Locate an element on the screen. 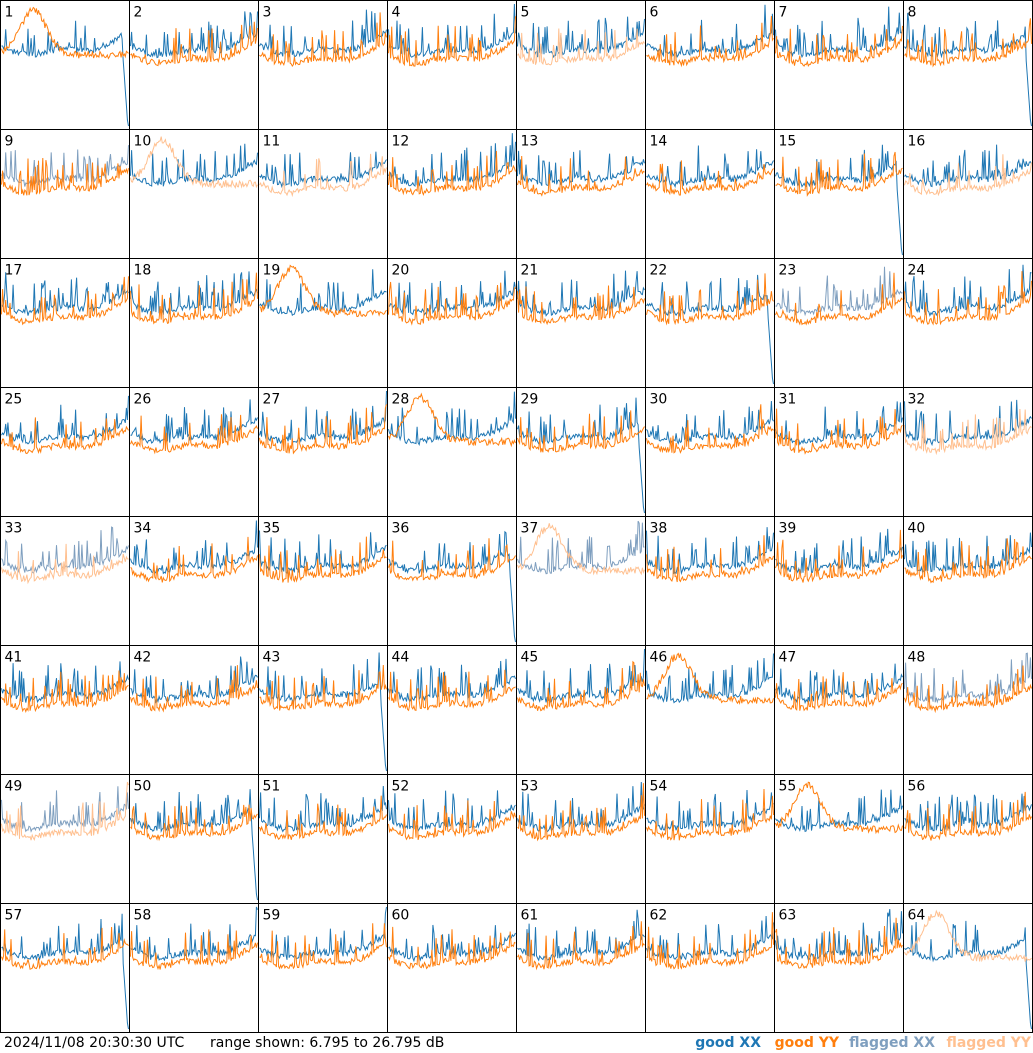 The height and width of the screenshot is (1053, 1033). antenna-panel: 28 is located at coordinates (452, 452).